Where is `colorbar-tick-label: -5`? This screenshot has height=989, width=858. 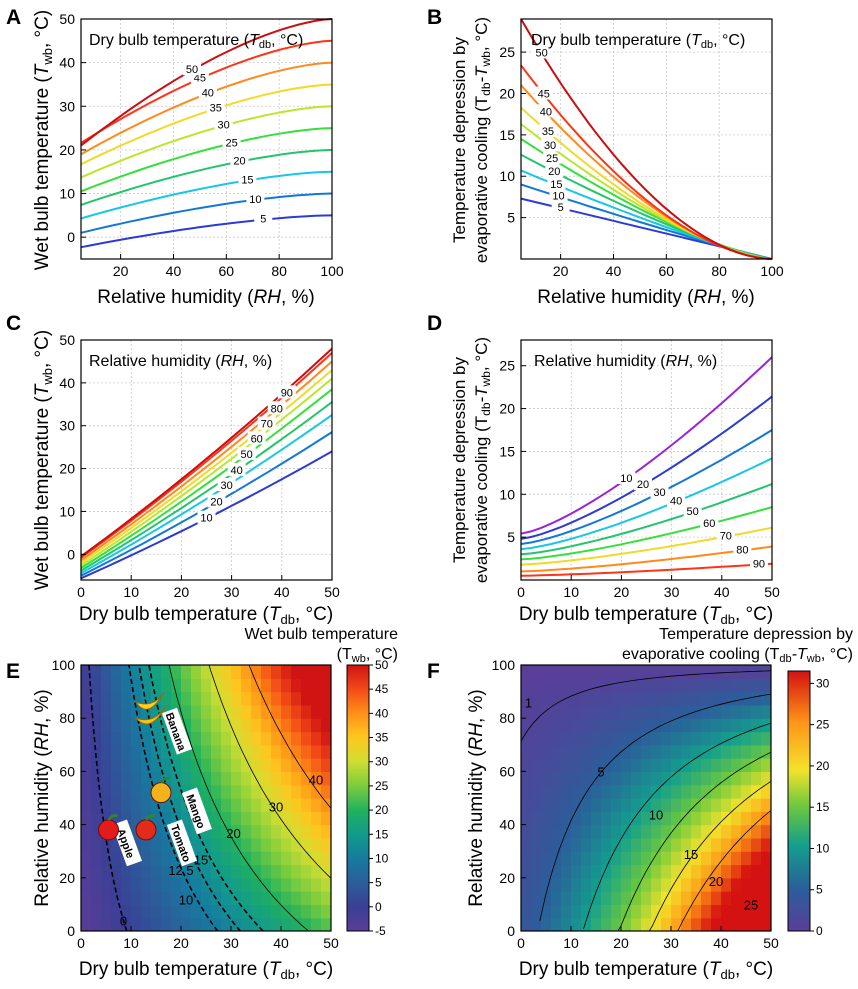
colorbar-tick-label: -5 is located at coordinates (380, 931).